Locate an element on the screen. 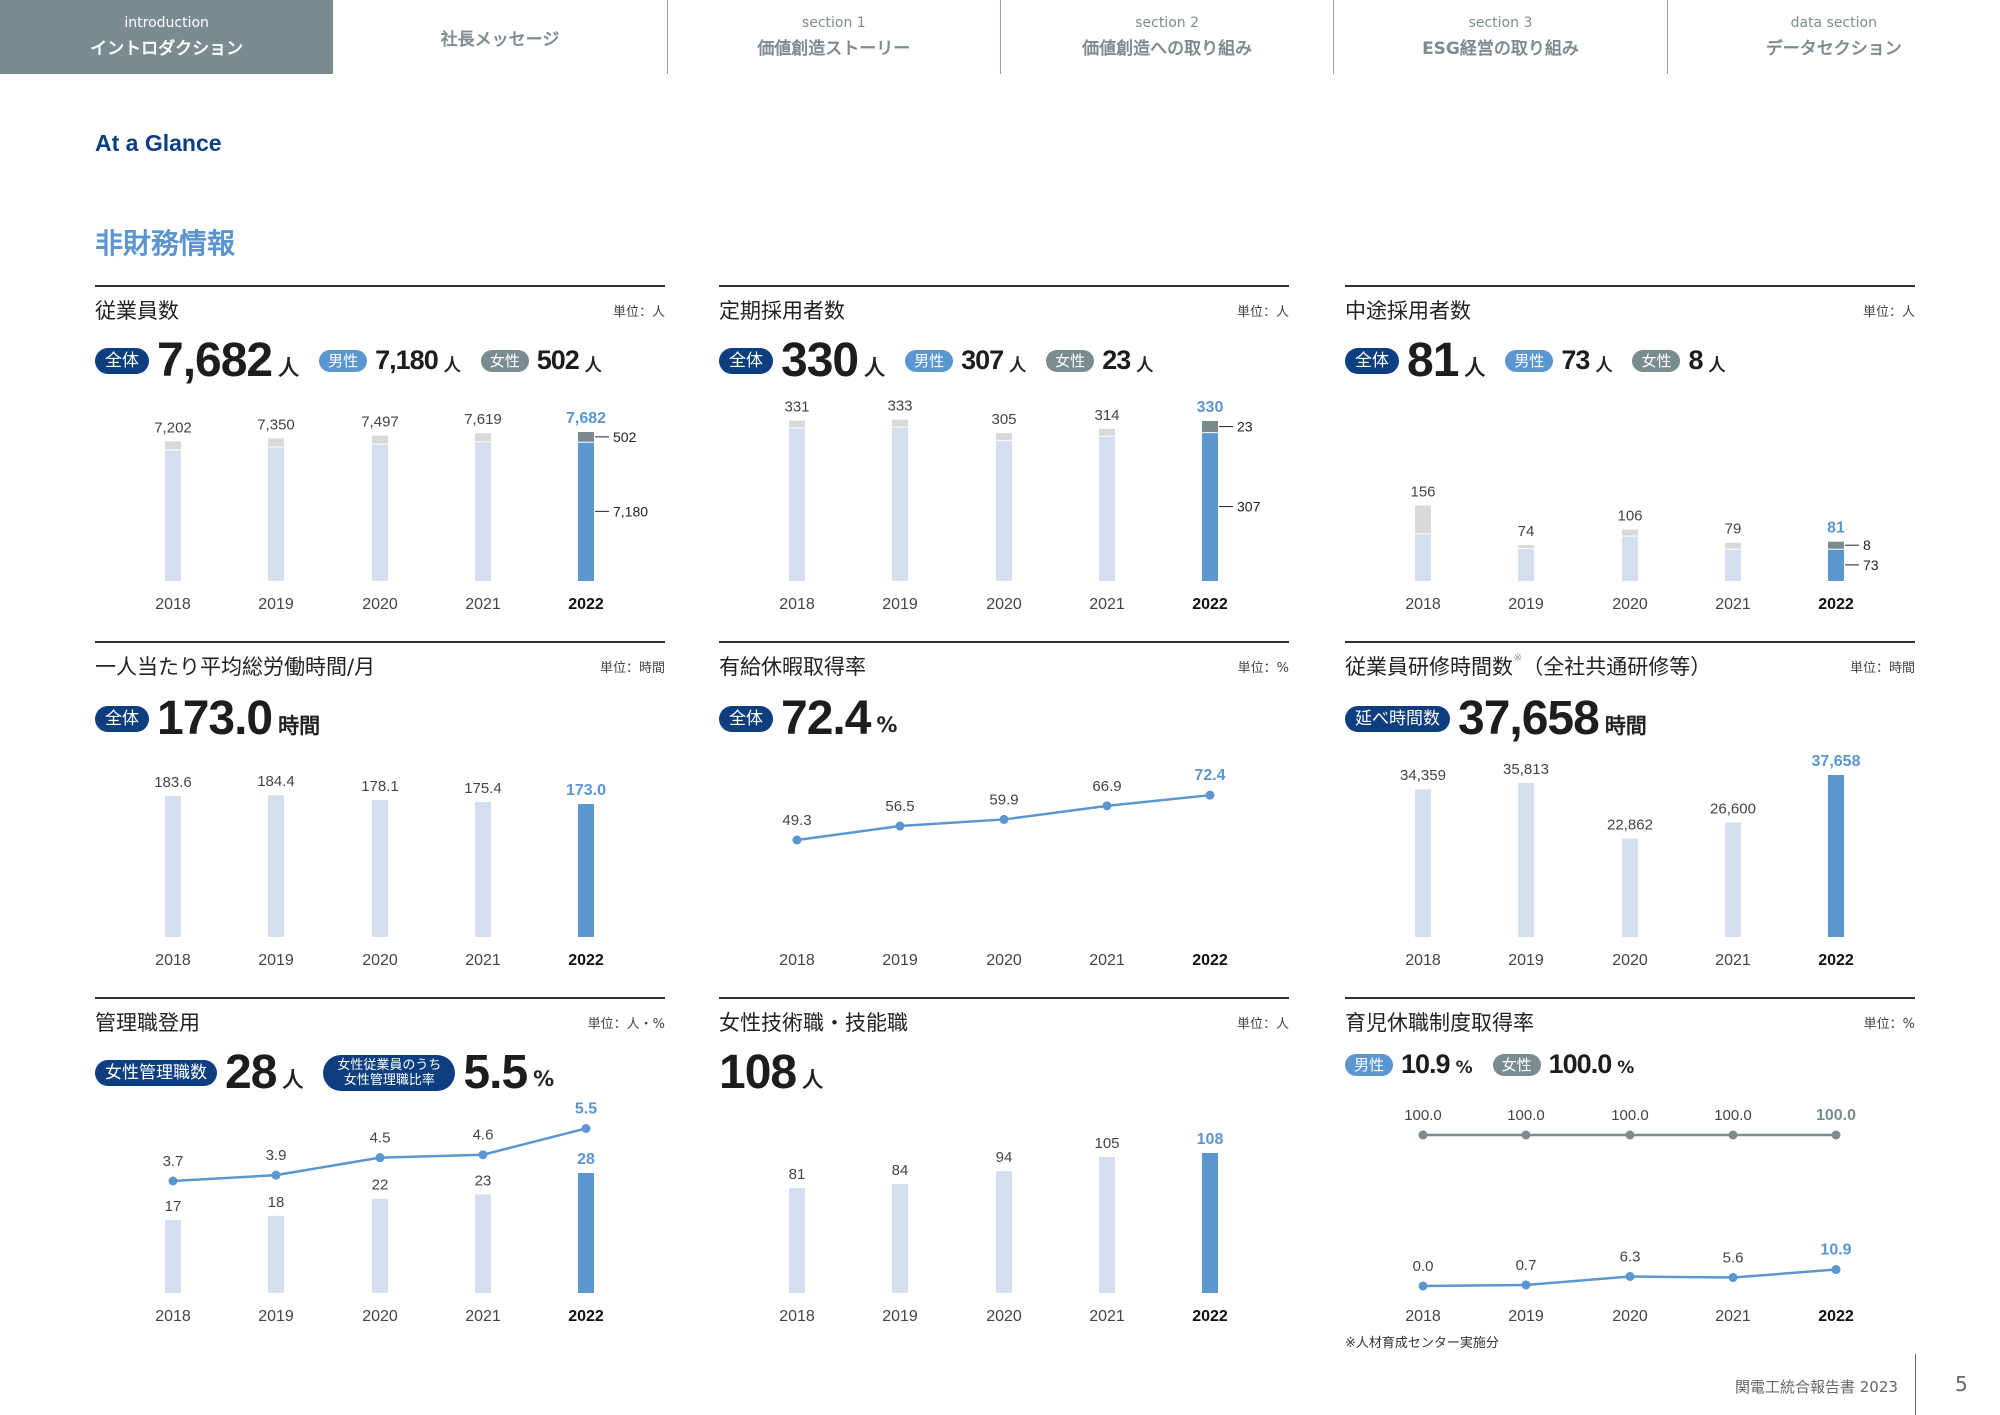  nav-tab-sub: introduction is located at coordinates (166, 23).